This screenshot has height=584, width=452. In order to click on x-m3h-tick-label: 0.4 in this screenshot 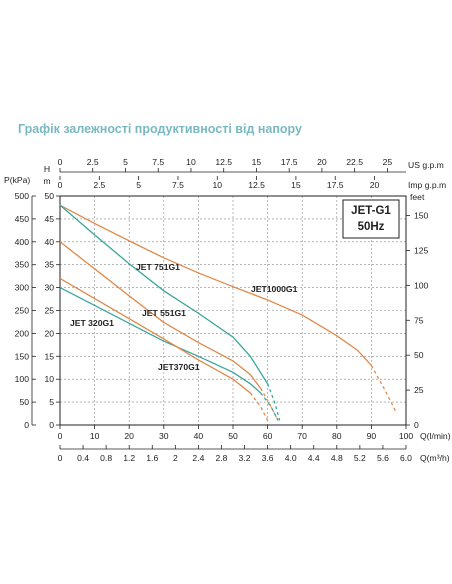, I will do `click(83, 458)`.